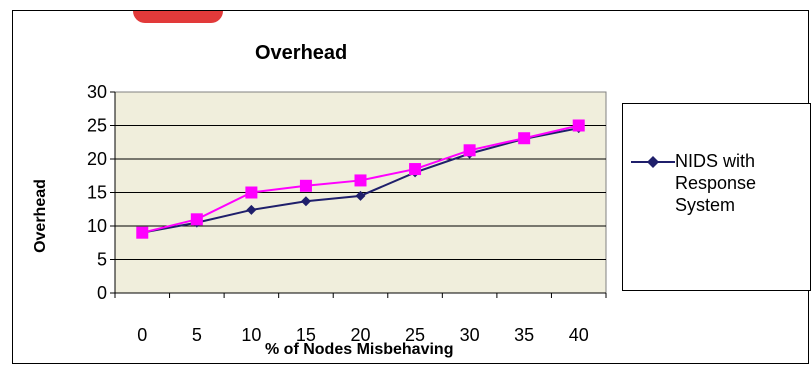 The width and height of the screenshot is (811, 366). Describe the element at coordinates (97, 126) in the screenshot. I see `y-tick-label: 25` at that location.